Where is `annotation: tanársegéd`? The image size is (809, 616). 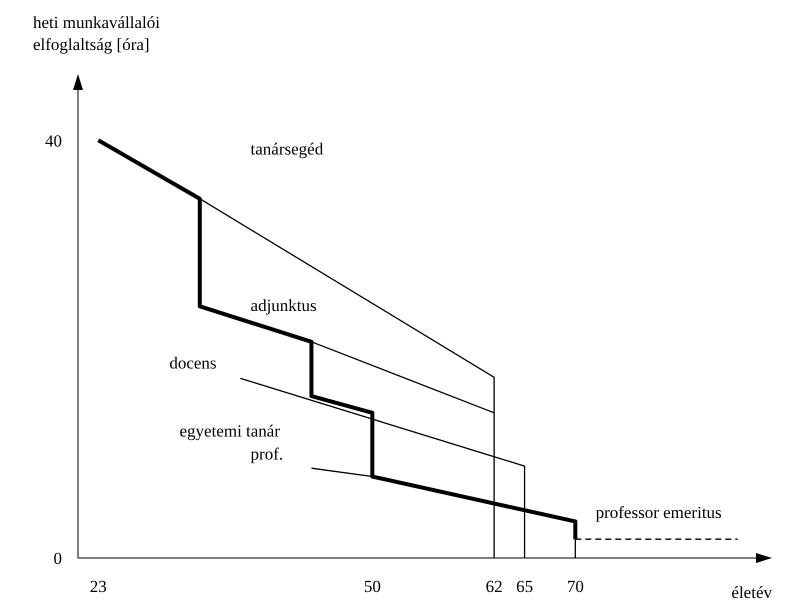
annotation: tanársegéd is located at coordinates (287, 149).